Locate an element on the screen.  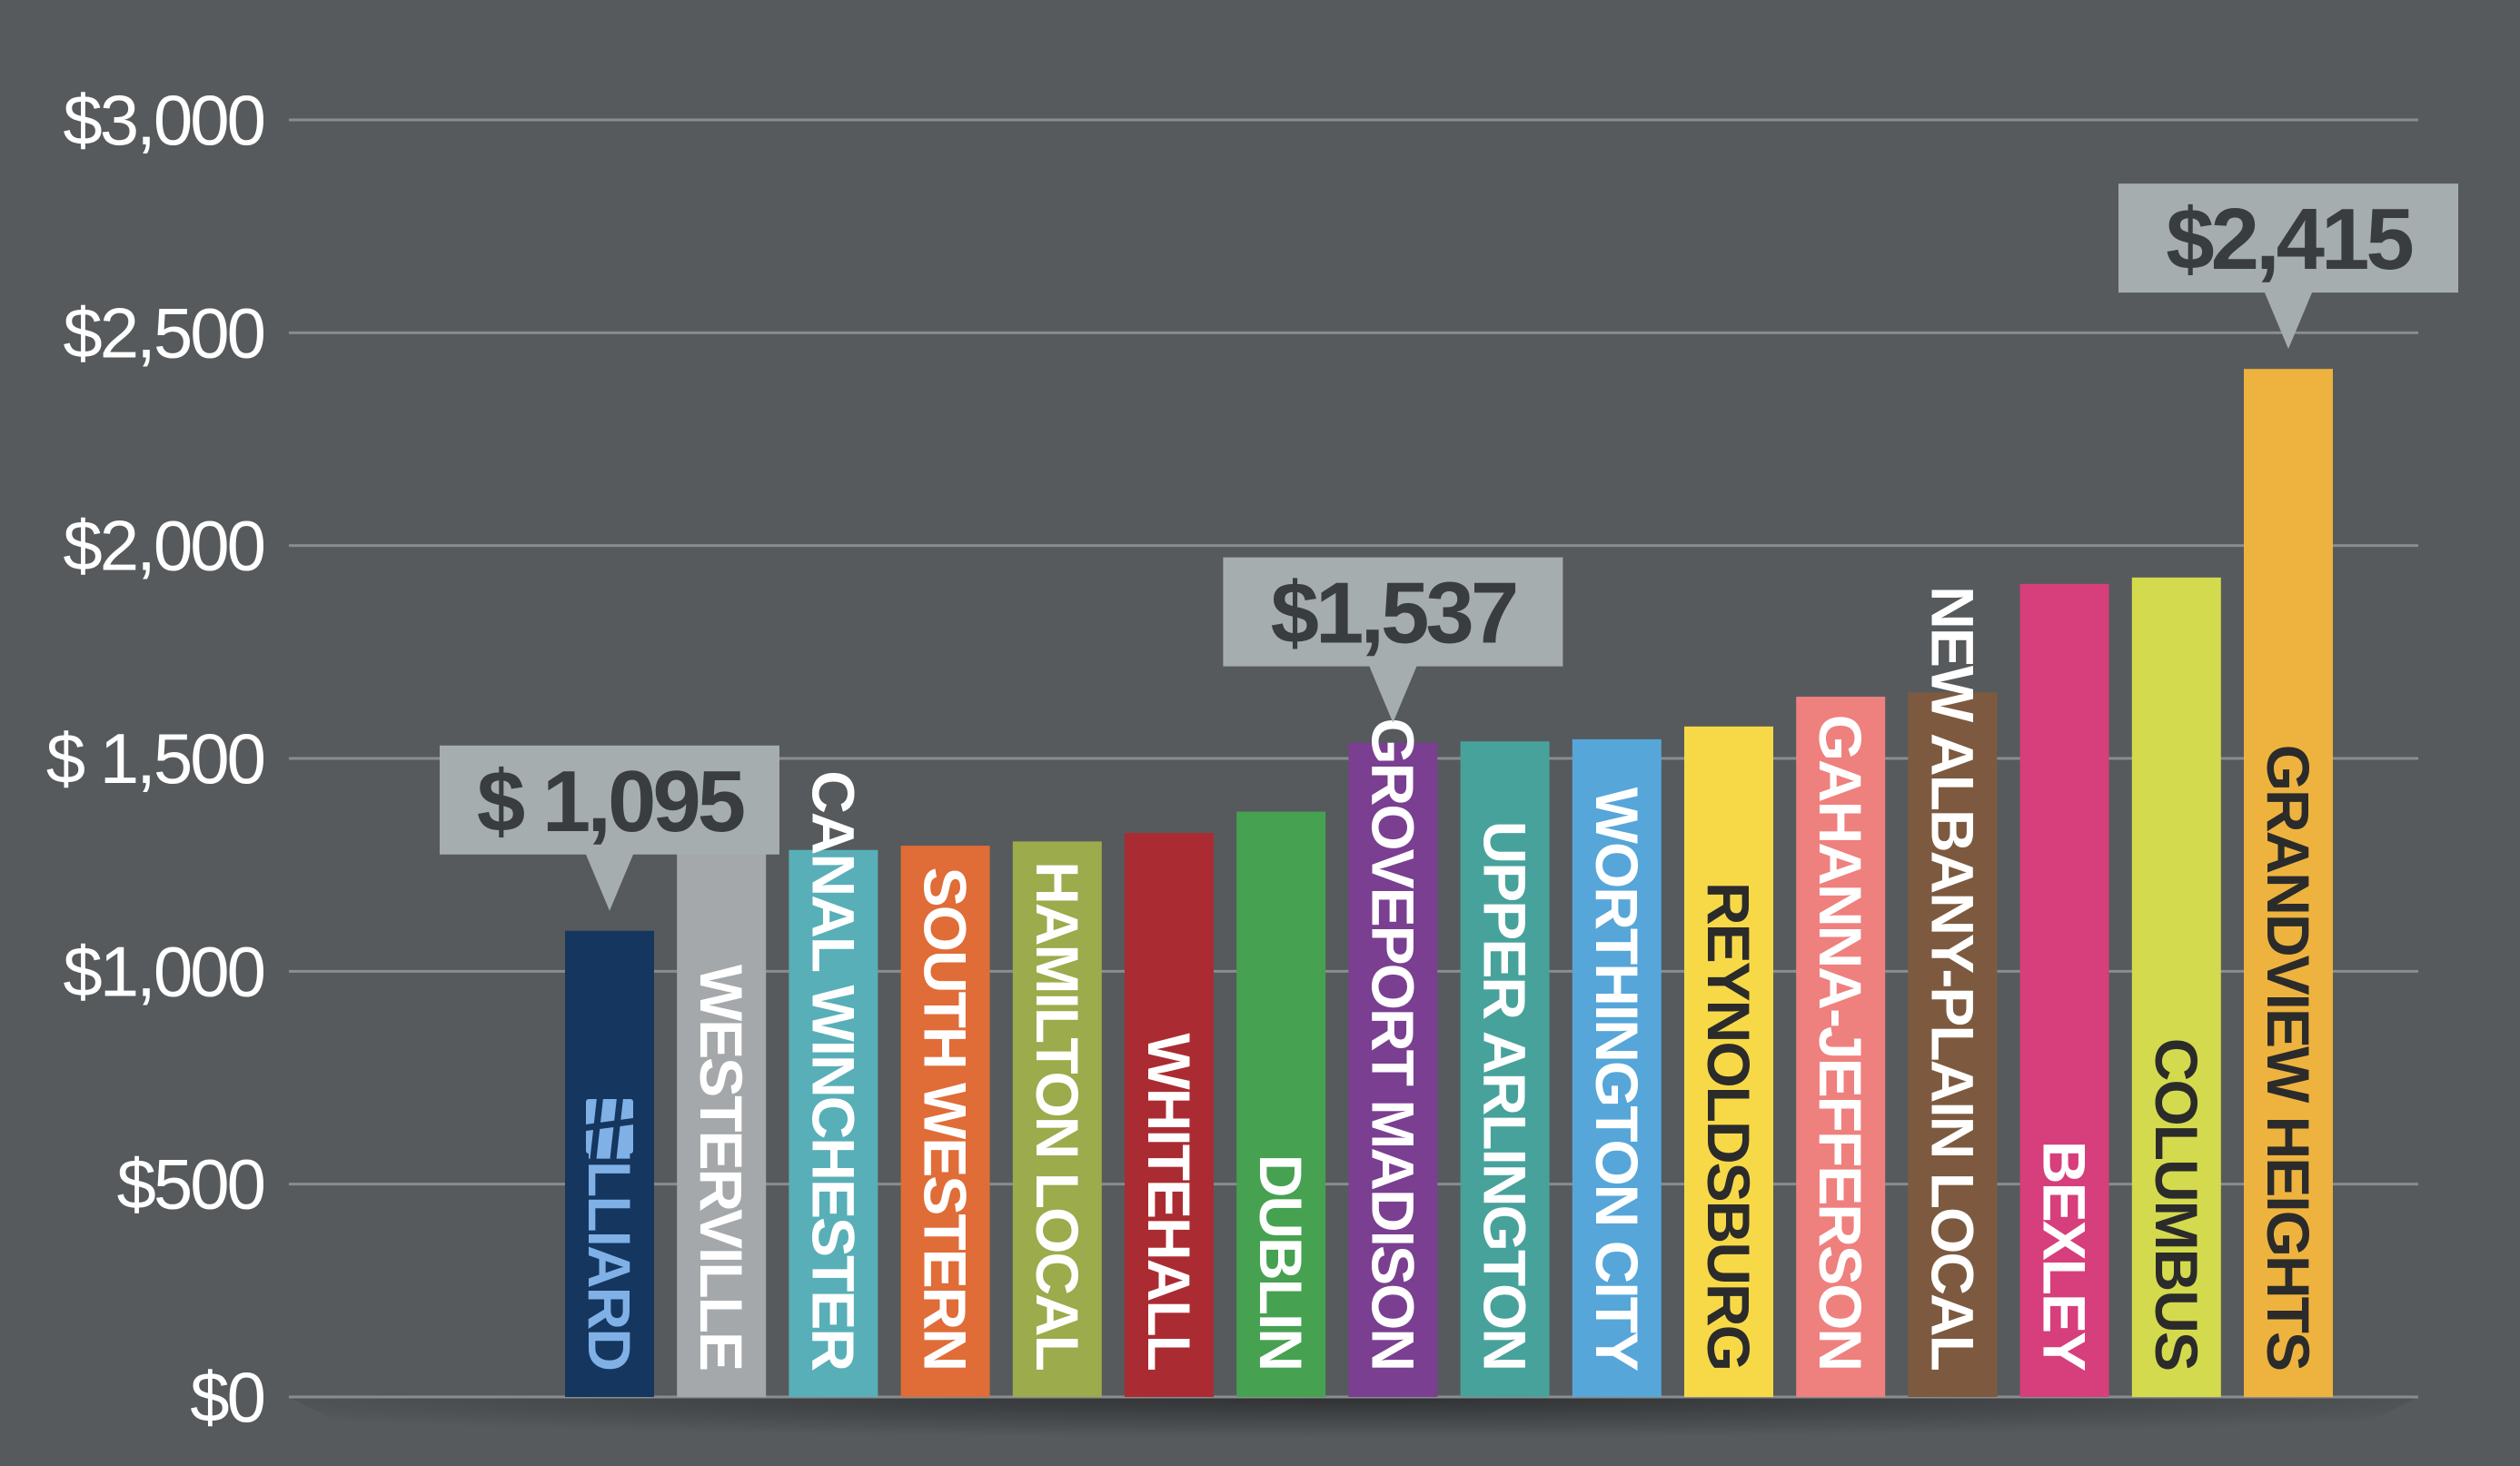
bar-label: HAMILTON LOCAL is located at coordinates (1057, 1115).